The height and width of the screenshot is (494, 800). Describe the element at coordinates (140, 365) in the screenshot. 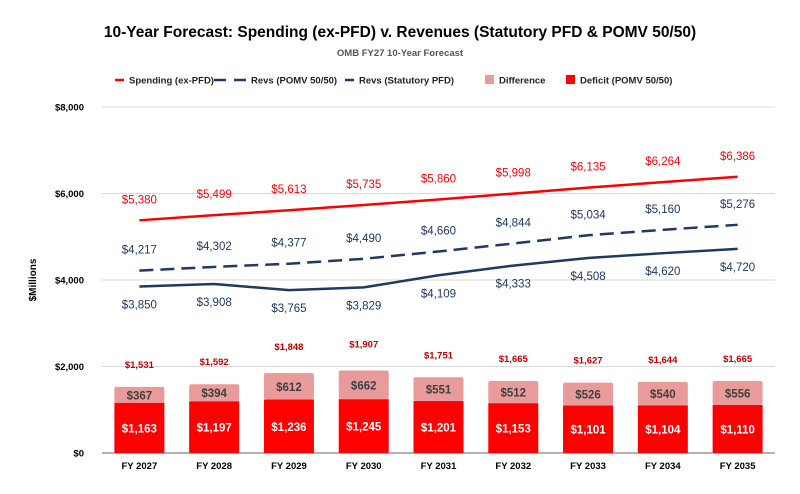

I see `total-data-label: $1,531` at that location.